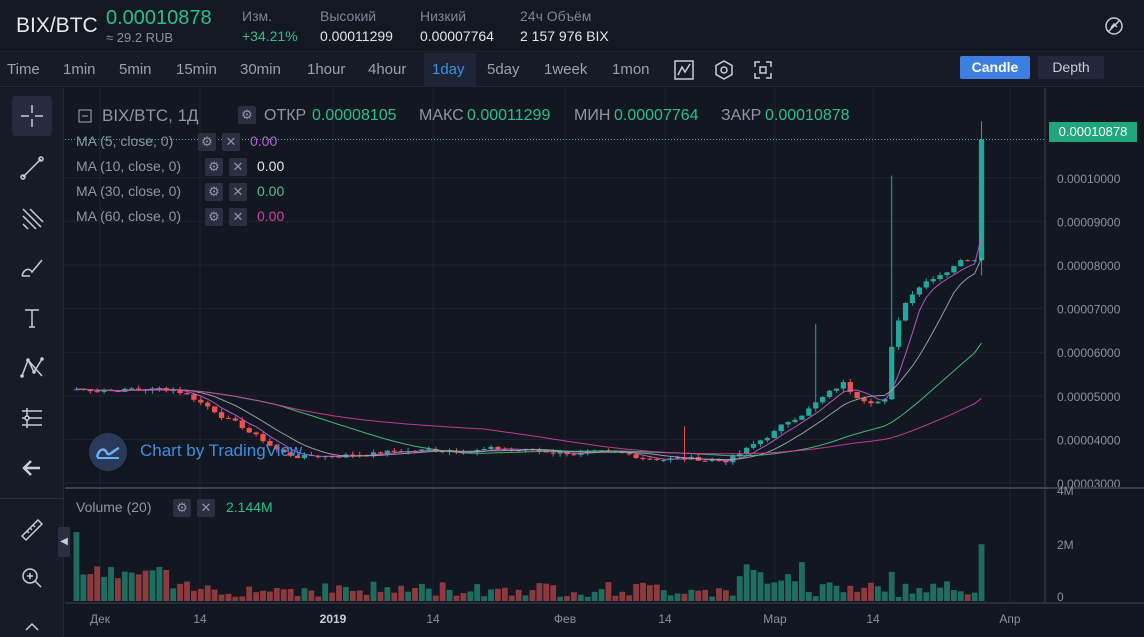 The height and width of the screenshot is (637, 1144). I want to click on ma-30-close-icon: ✕, so click(238, 192).